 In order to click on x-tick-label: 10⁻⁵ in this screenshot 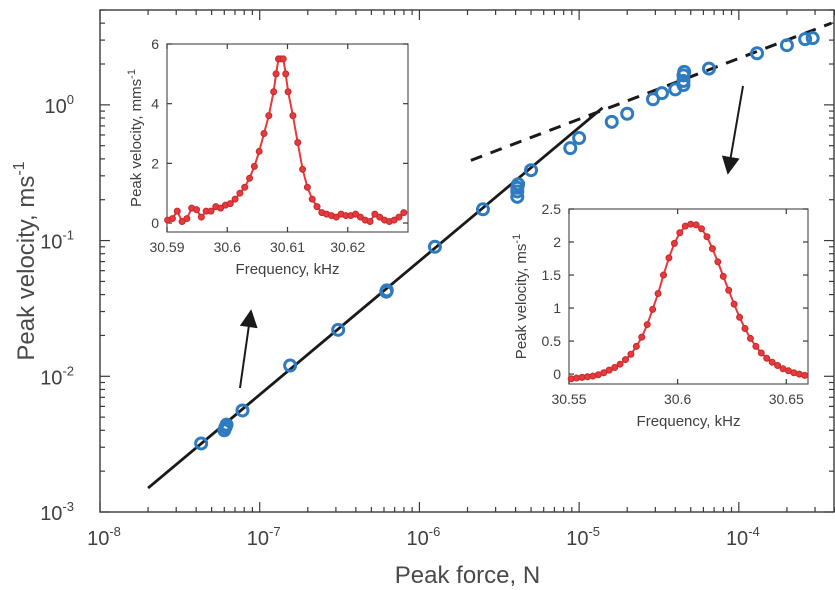, I will do `click(583, 537)`.